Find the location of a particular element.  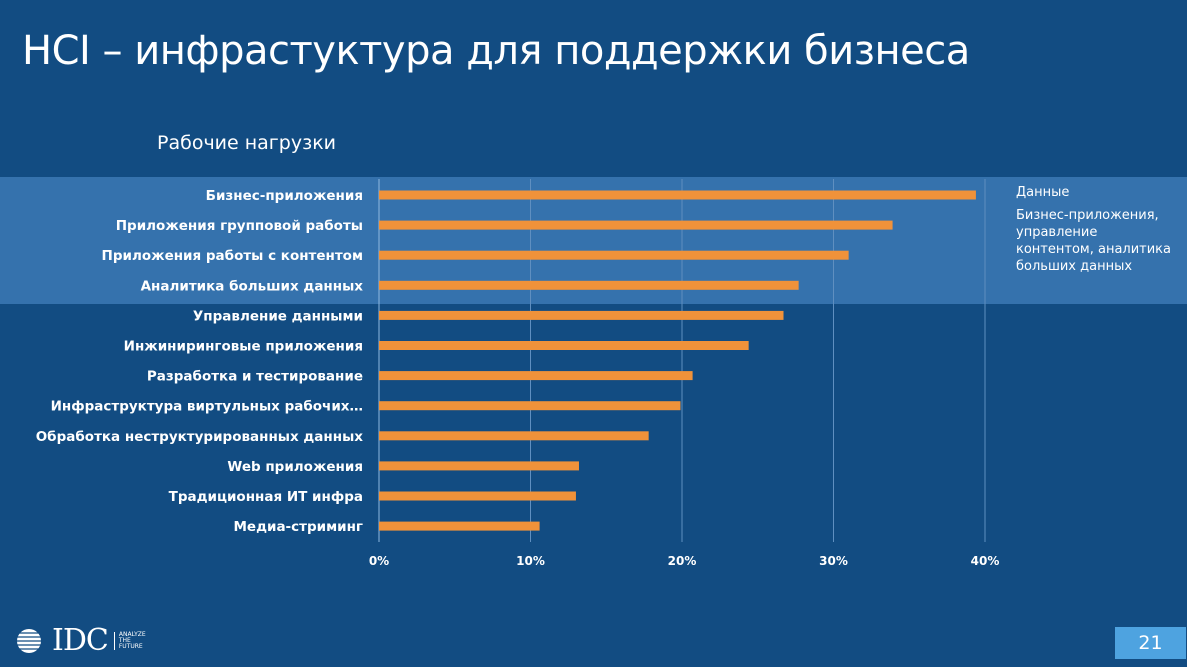

category-label: Управление данными is located at coordinates (278, 316).